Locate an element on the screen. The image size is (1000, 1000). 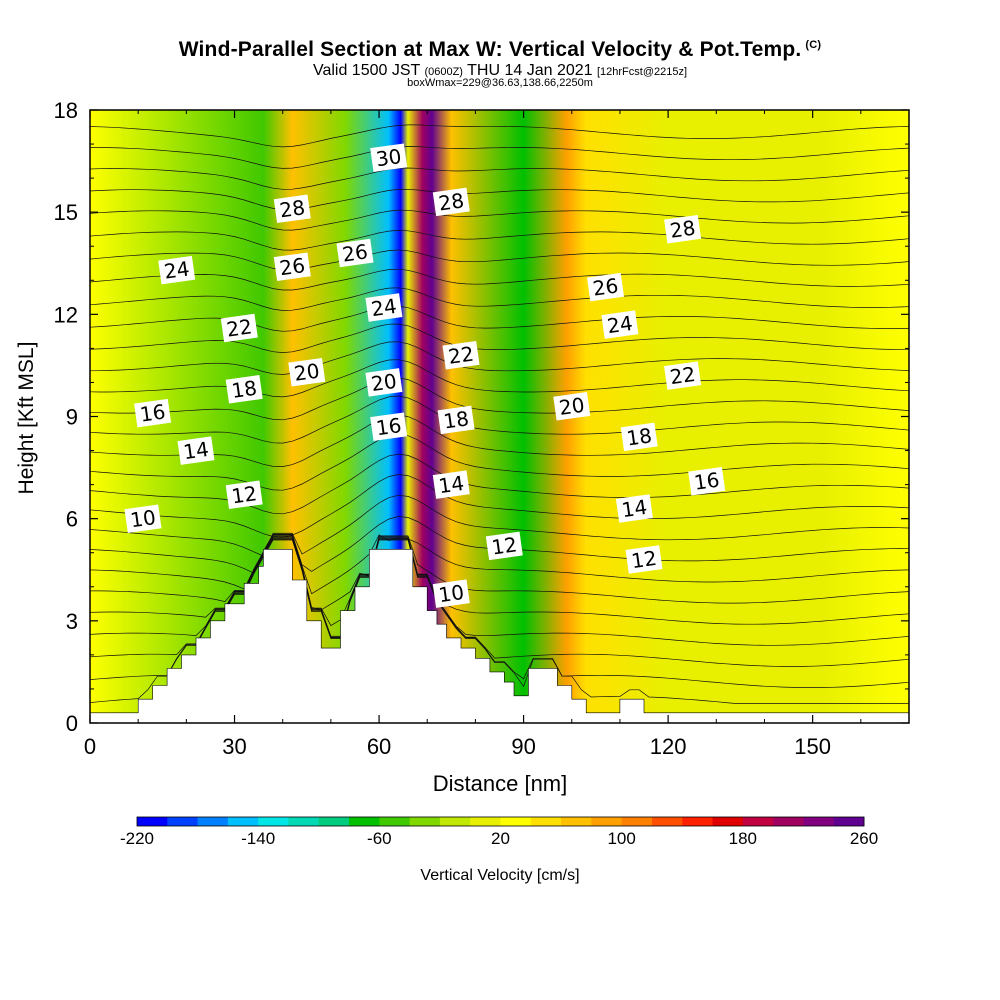
colorbar-tick-label: 100 is located at coordinates (621, 838).